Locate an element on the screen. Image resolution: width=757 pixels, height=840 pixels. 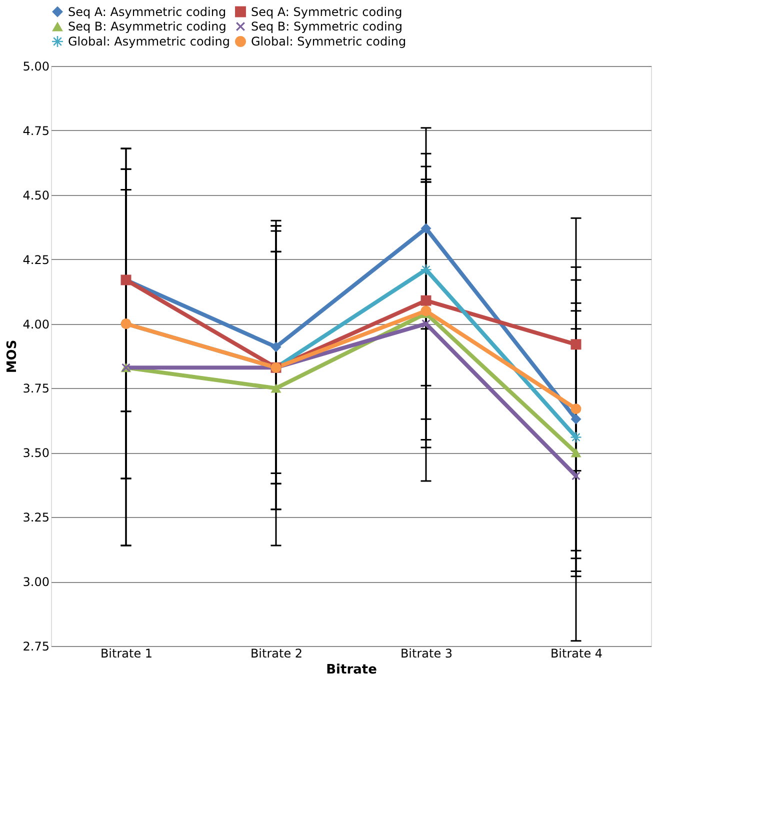
legend-label: Seq B: Asymmetric coding is located at coordinates (147, 27).